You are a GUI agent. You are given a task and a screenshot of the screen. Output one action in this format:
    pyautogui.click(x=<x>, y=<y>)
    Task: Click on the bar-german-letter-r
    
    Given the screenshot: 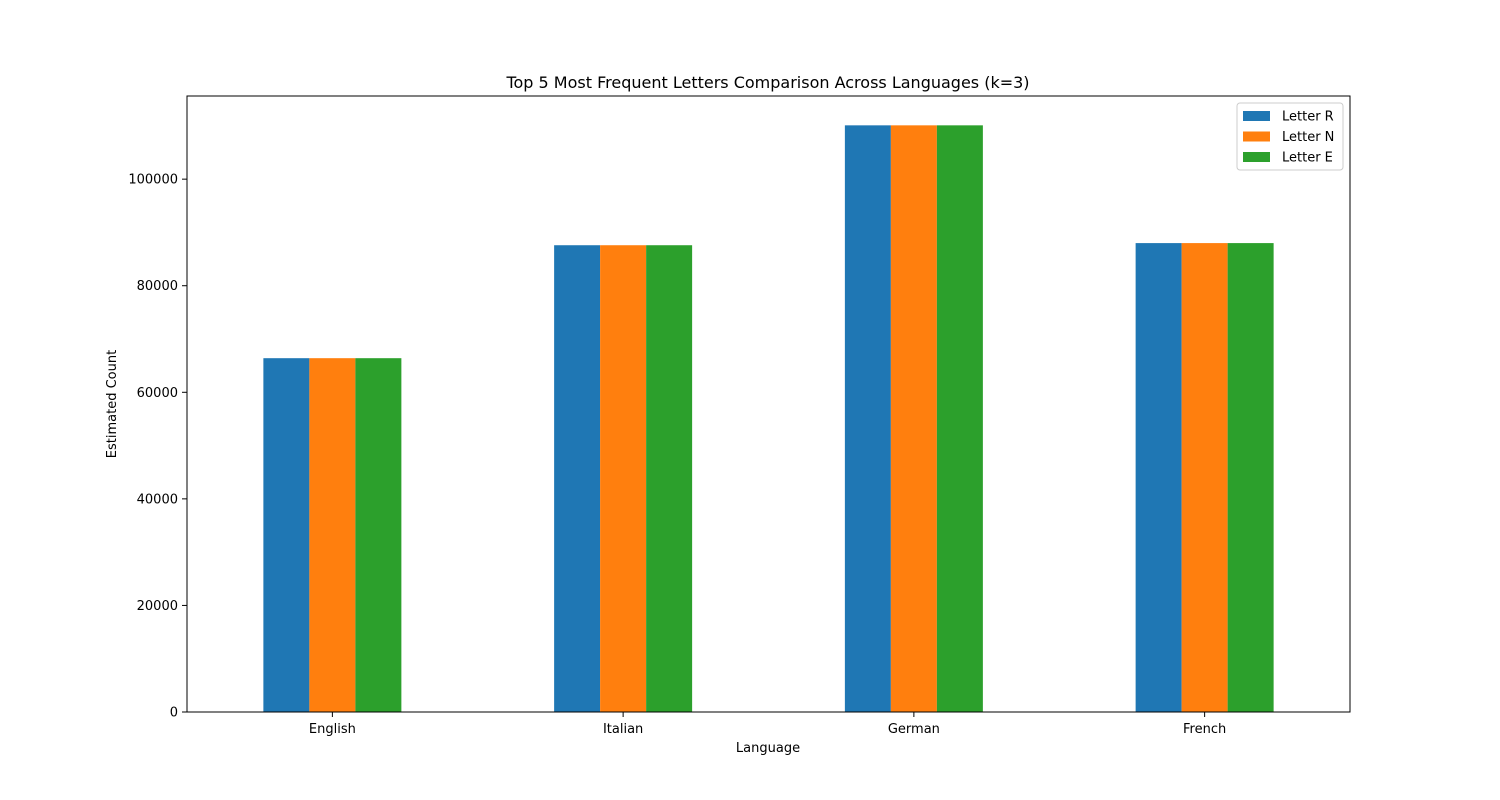 What is the action you would take?
    pyautogui.click(x=867, y=419)
    